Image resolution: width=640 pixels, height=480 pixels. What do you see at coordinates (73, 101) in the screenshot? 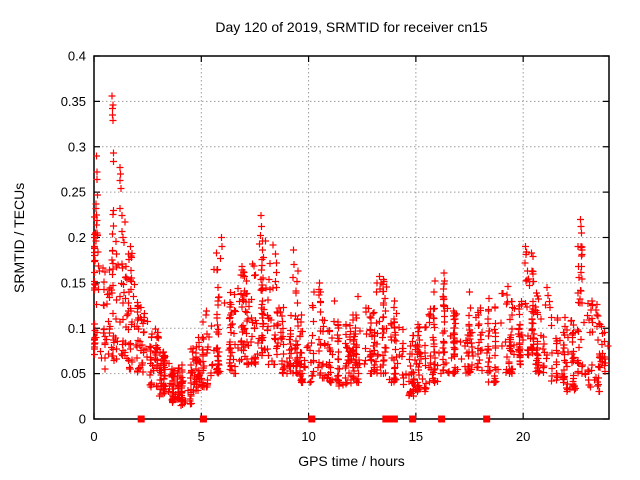
I see `y-tick-label: 0.35` at bounding box center [73, 101].